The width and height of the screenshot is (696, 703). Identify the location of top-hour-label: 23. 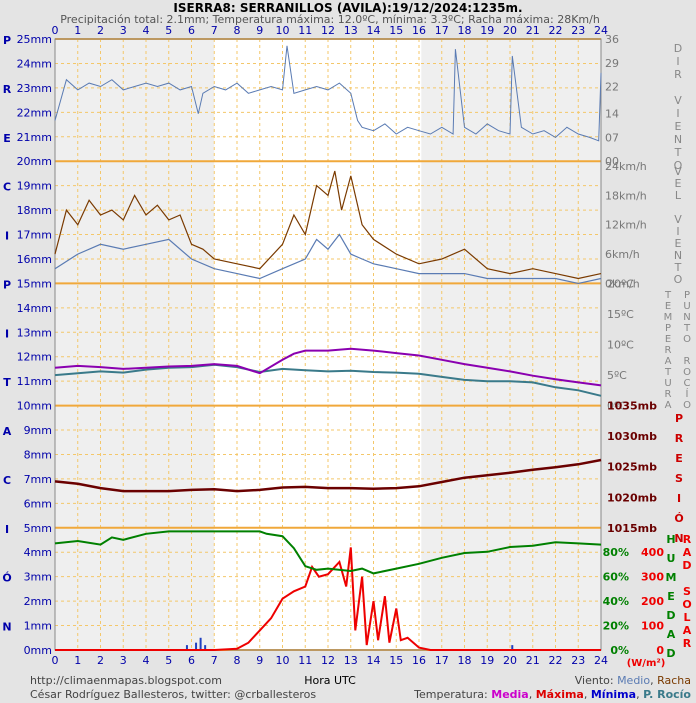
(578, 30).